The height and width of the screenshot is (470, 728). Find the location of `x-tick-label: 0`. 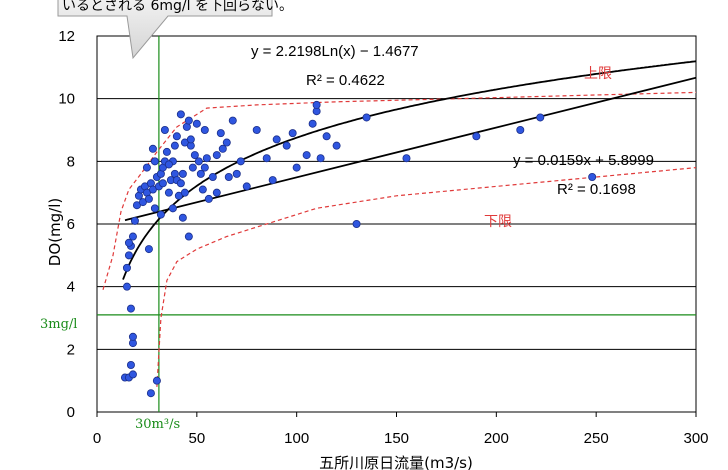

x-tick-label: 0 is located at coordinates (97, 438).